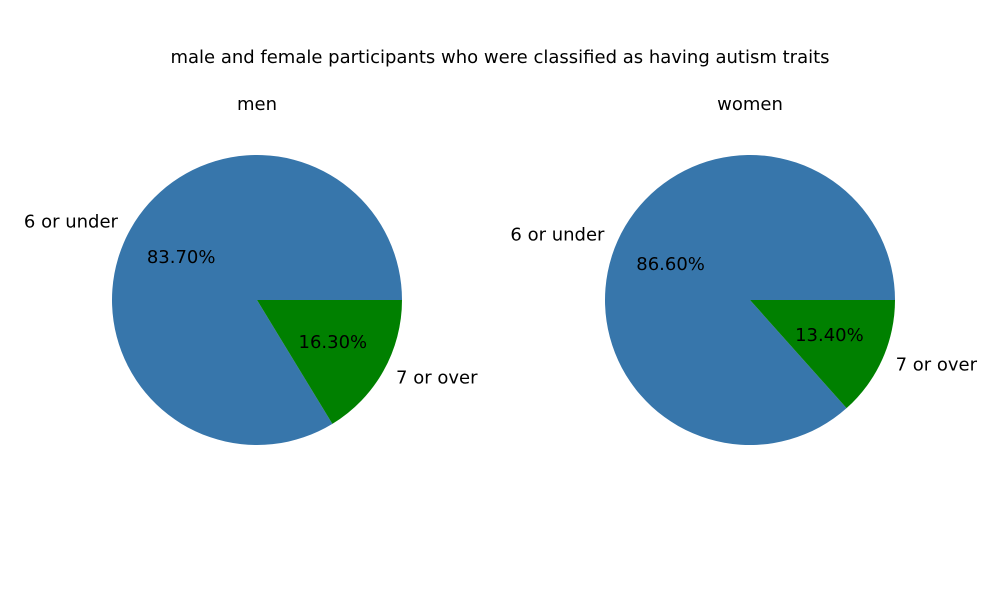 This screenshot has width=1000, height=600. I want to click on pie-value-label: 16.30%, so click(333, 342).